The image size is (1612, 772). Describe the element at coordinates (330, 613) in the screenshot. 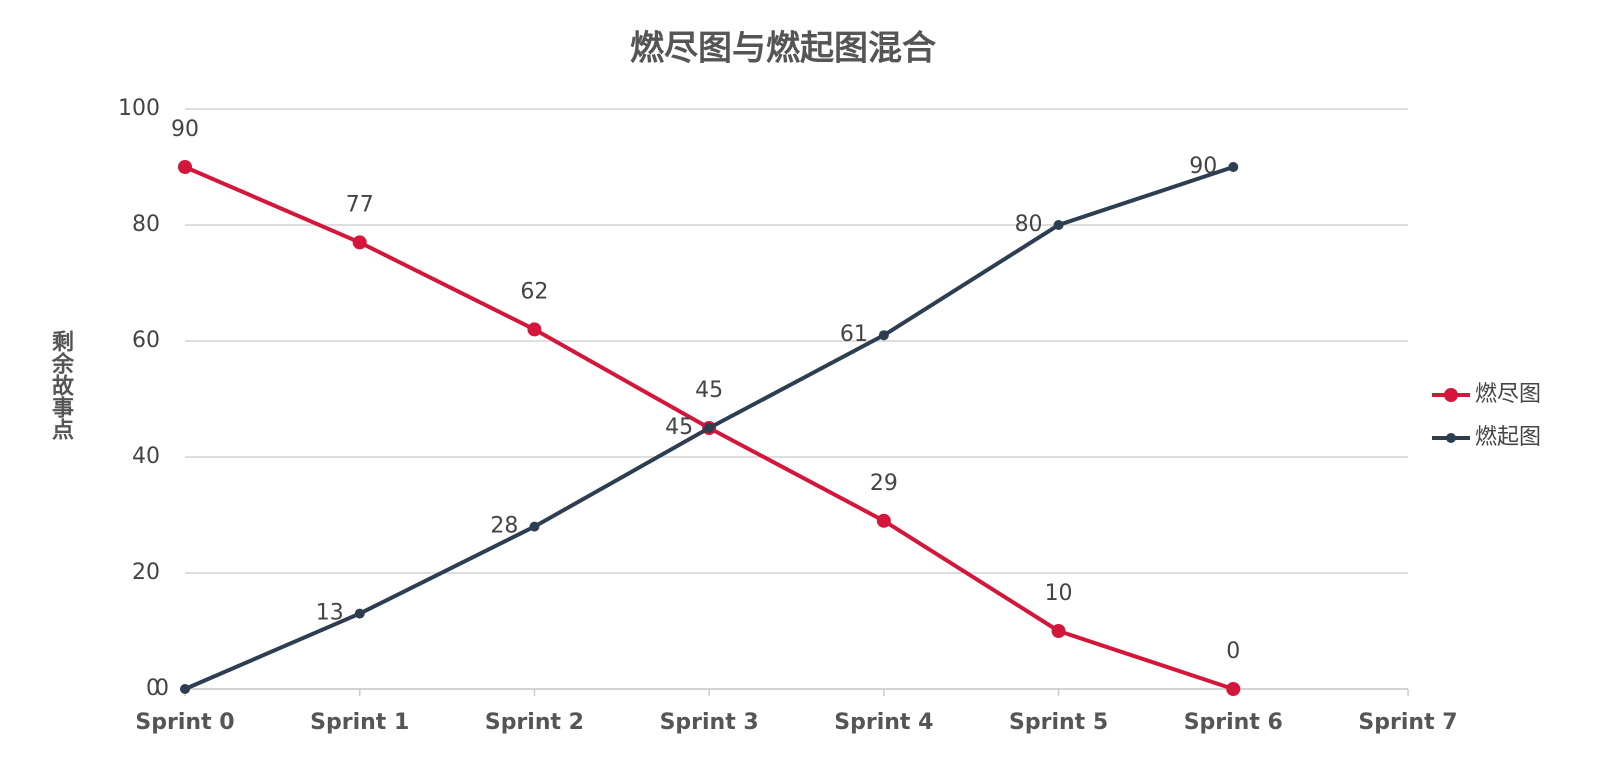

I see `data-label: 13` at that location.